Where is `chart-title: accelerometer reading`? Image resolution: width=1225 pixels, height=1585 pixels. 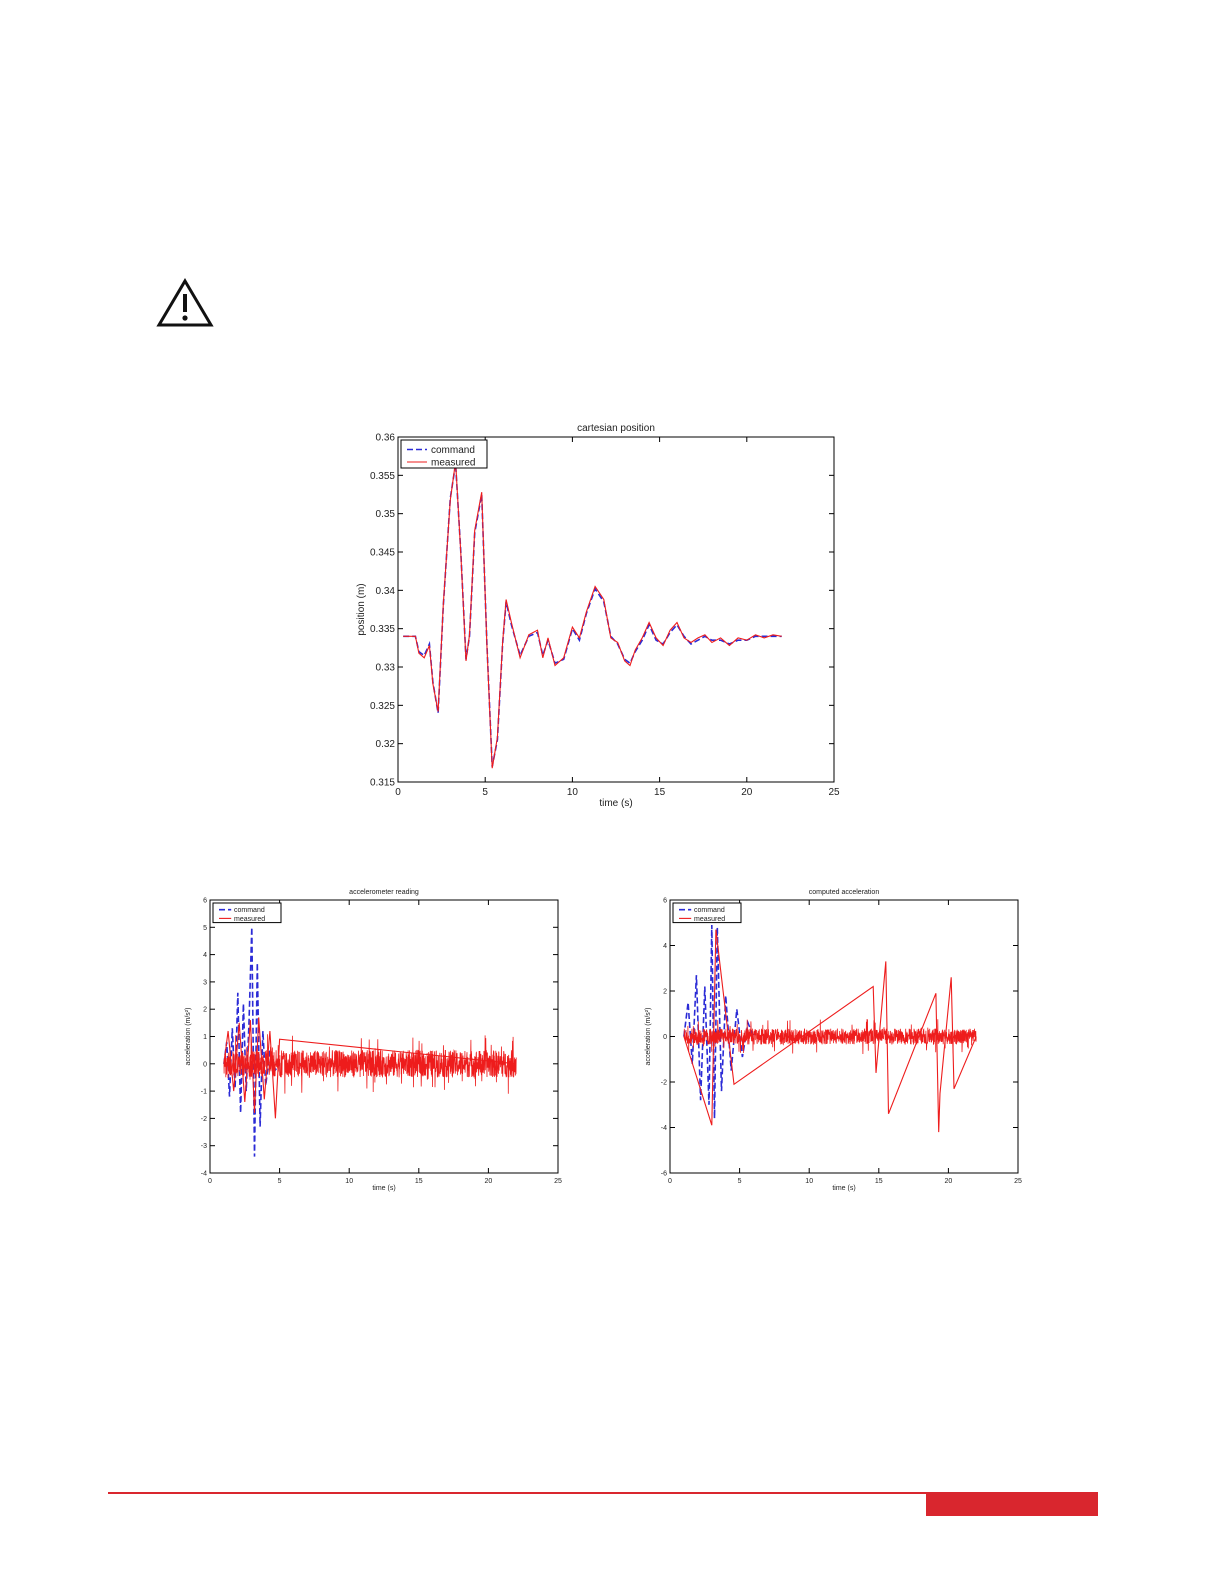
chart-title: accelerometer reading is located at coordinates (384, 892).